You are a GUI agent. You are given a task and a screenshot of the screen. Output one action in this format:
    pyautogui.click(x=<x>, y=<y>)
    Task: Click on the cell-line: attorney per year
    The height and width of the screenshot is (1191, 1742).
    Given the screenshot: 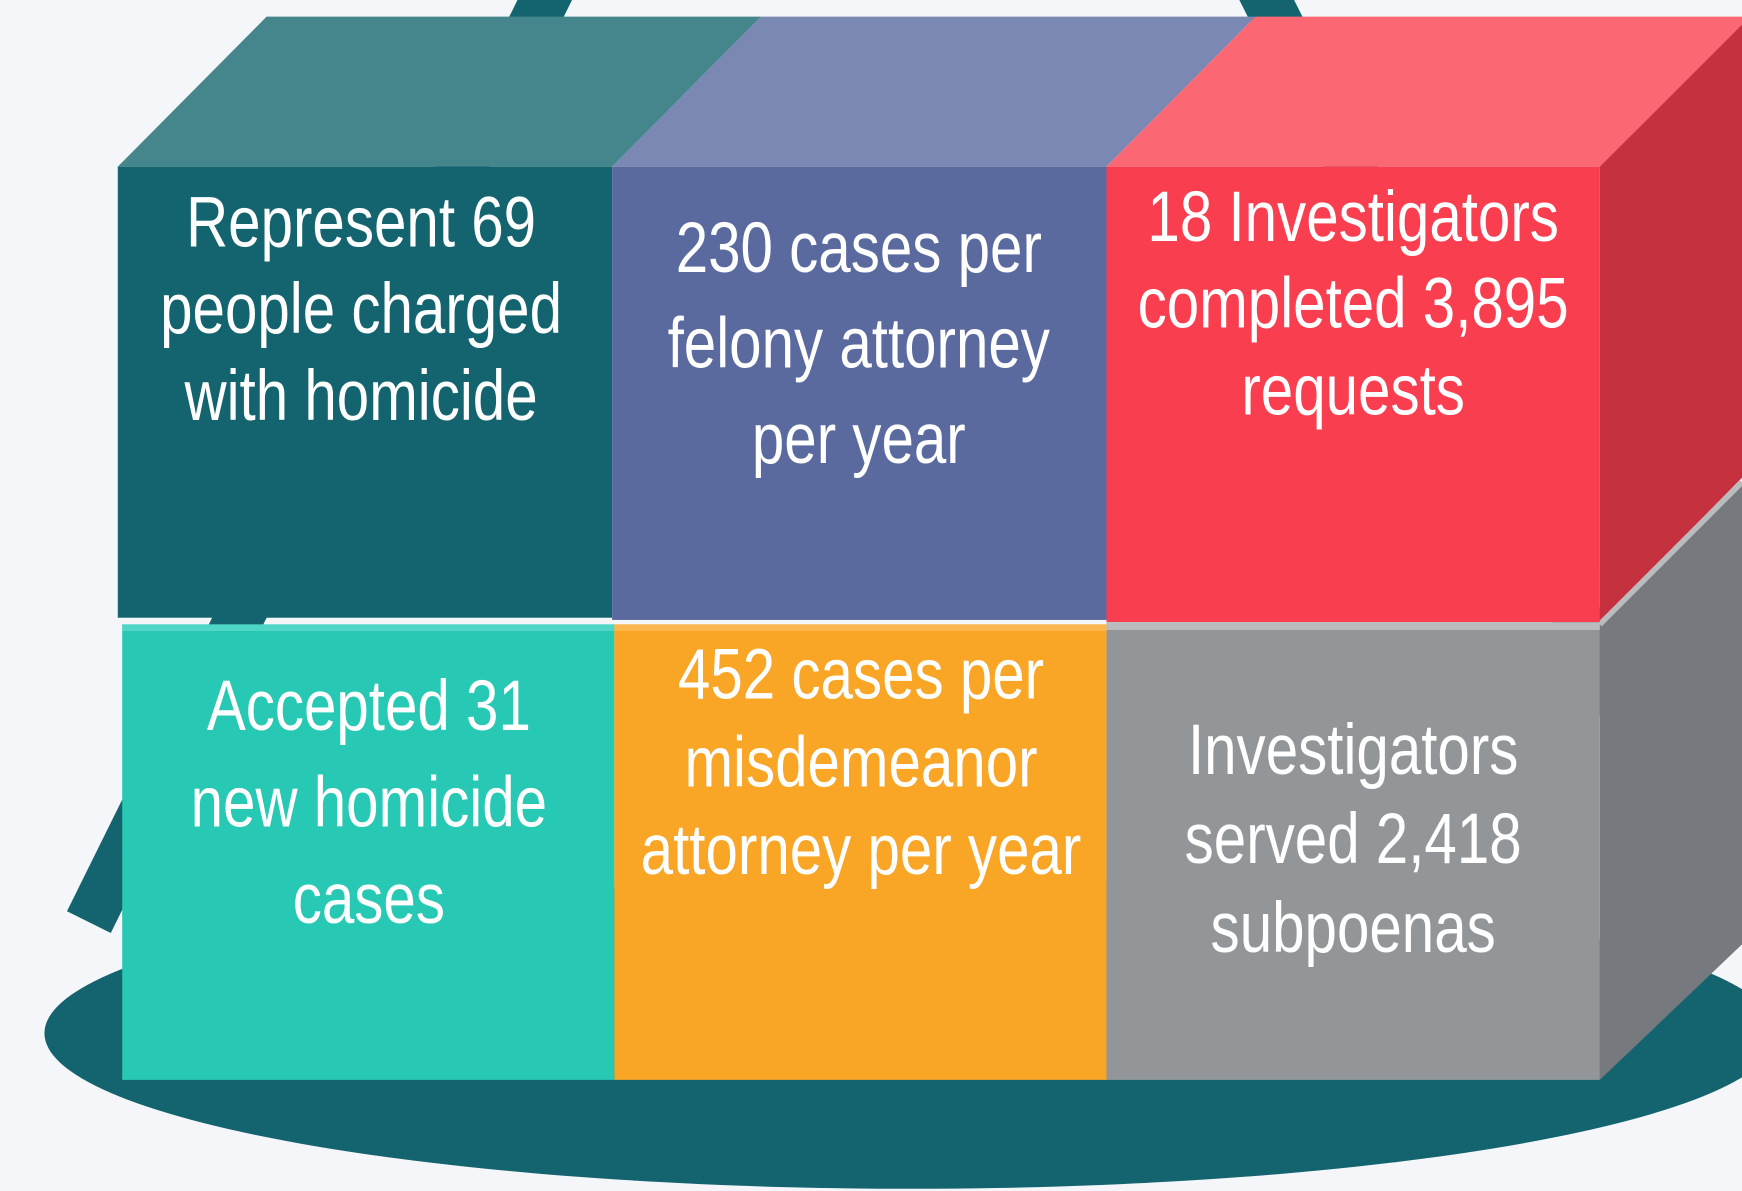 What is the action you would take?
    pyautogui.click(x=861, y=850)
    